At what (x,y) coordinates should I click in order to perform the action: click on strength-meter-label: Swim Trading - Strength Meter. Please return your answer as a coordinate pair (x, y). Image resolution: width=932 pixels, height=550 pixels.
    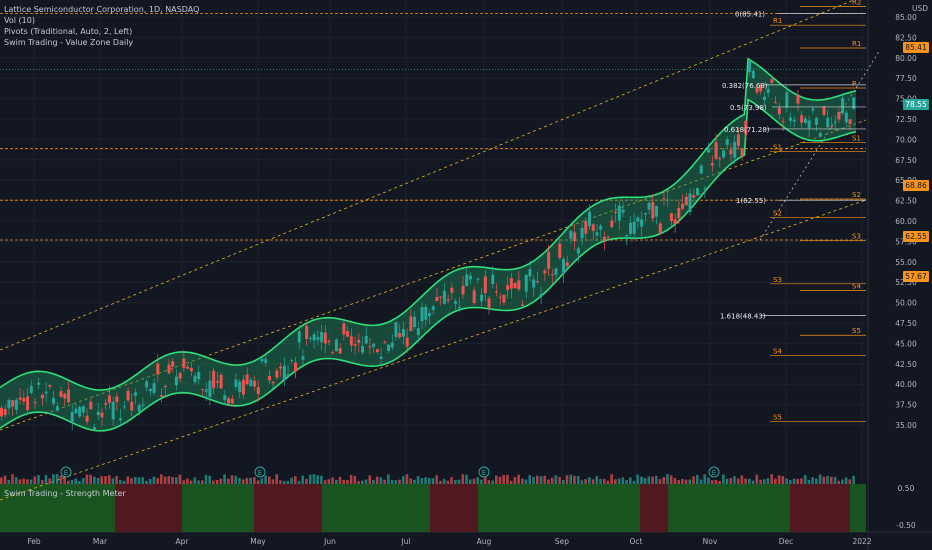
    Looking at the image, I should click on (65, 493).